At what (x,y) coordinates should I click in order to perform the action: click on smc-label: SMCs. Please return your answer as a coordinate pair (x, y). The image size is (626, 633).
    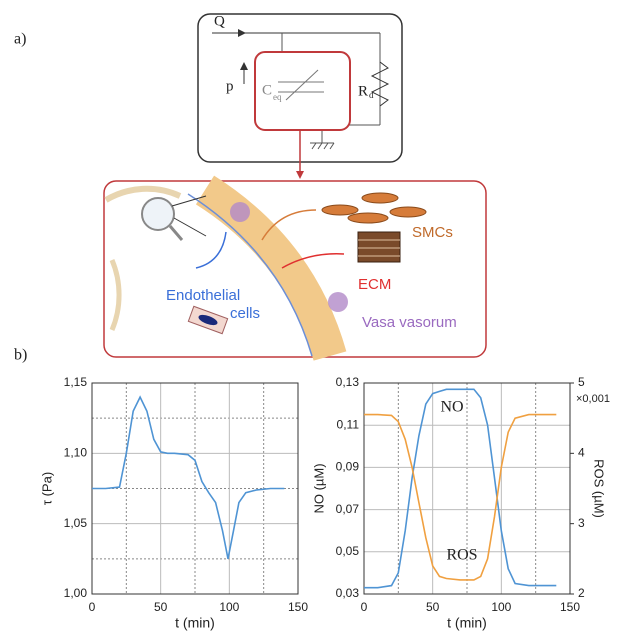
    Looking at the image, I should click on (432, 232).